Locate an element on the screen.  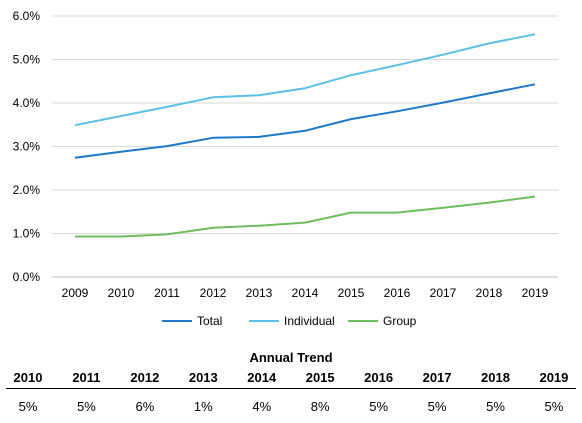
trend-year: 2012 is located at coordinates (145, 377).